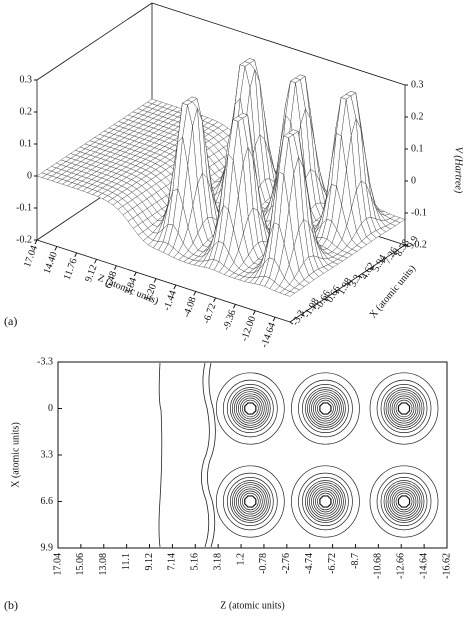 The width and height of the screenshot is (474, 623). I want to click on x-tick-label: -10.68, so click(378, 566).